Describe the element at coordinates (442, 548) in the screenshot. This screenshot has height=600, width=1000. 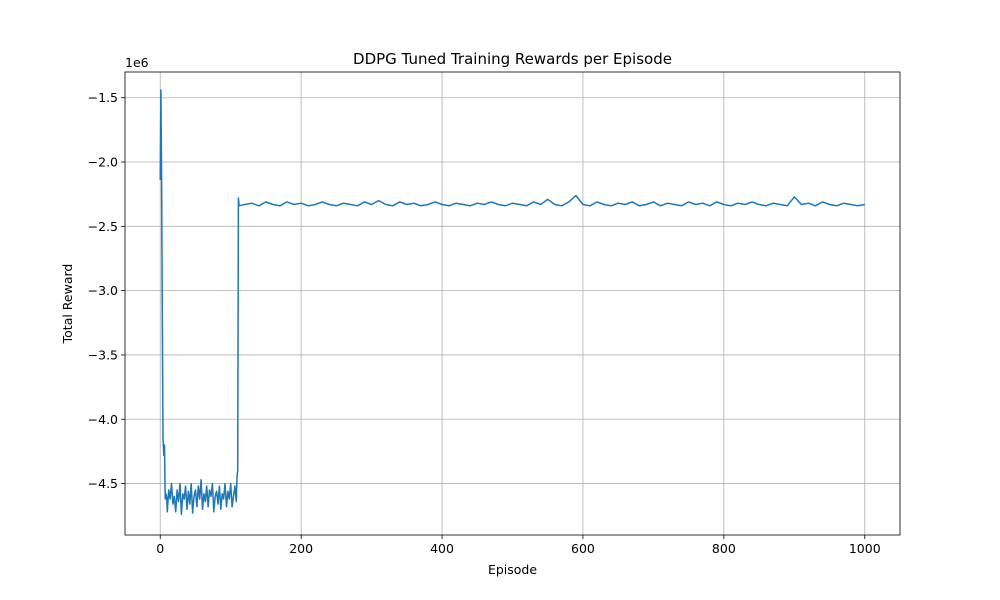
I see `x-tick-label: 400` at that location.